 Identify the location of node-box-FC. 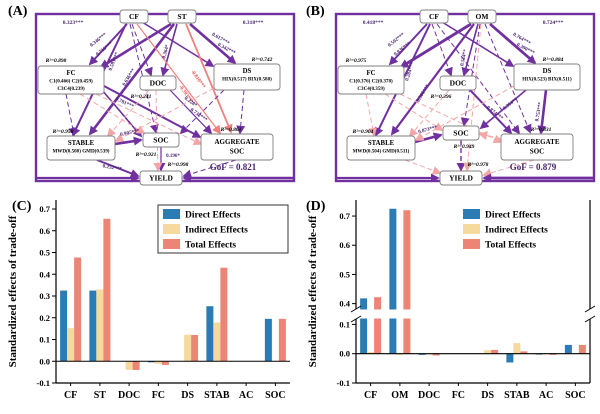
(71, 80).